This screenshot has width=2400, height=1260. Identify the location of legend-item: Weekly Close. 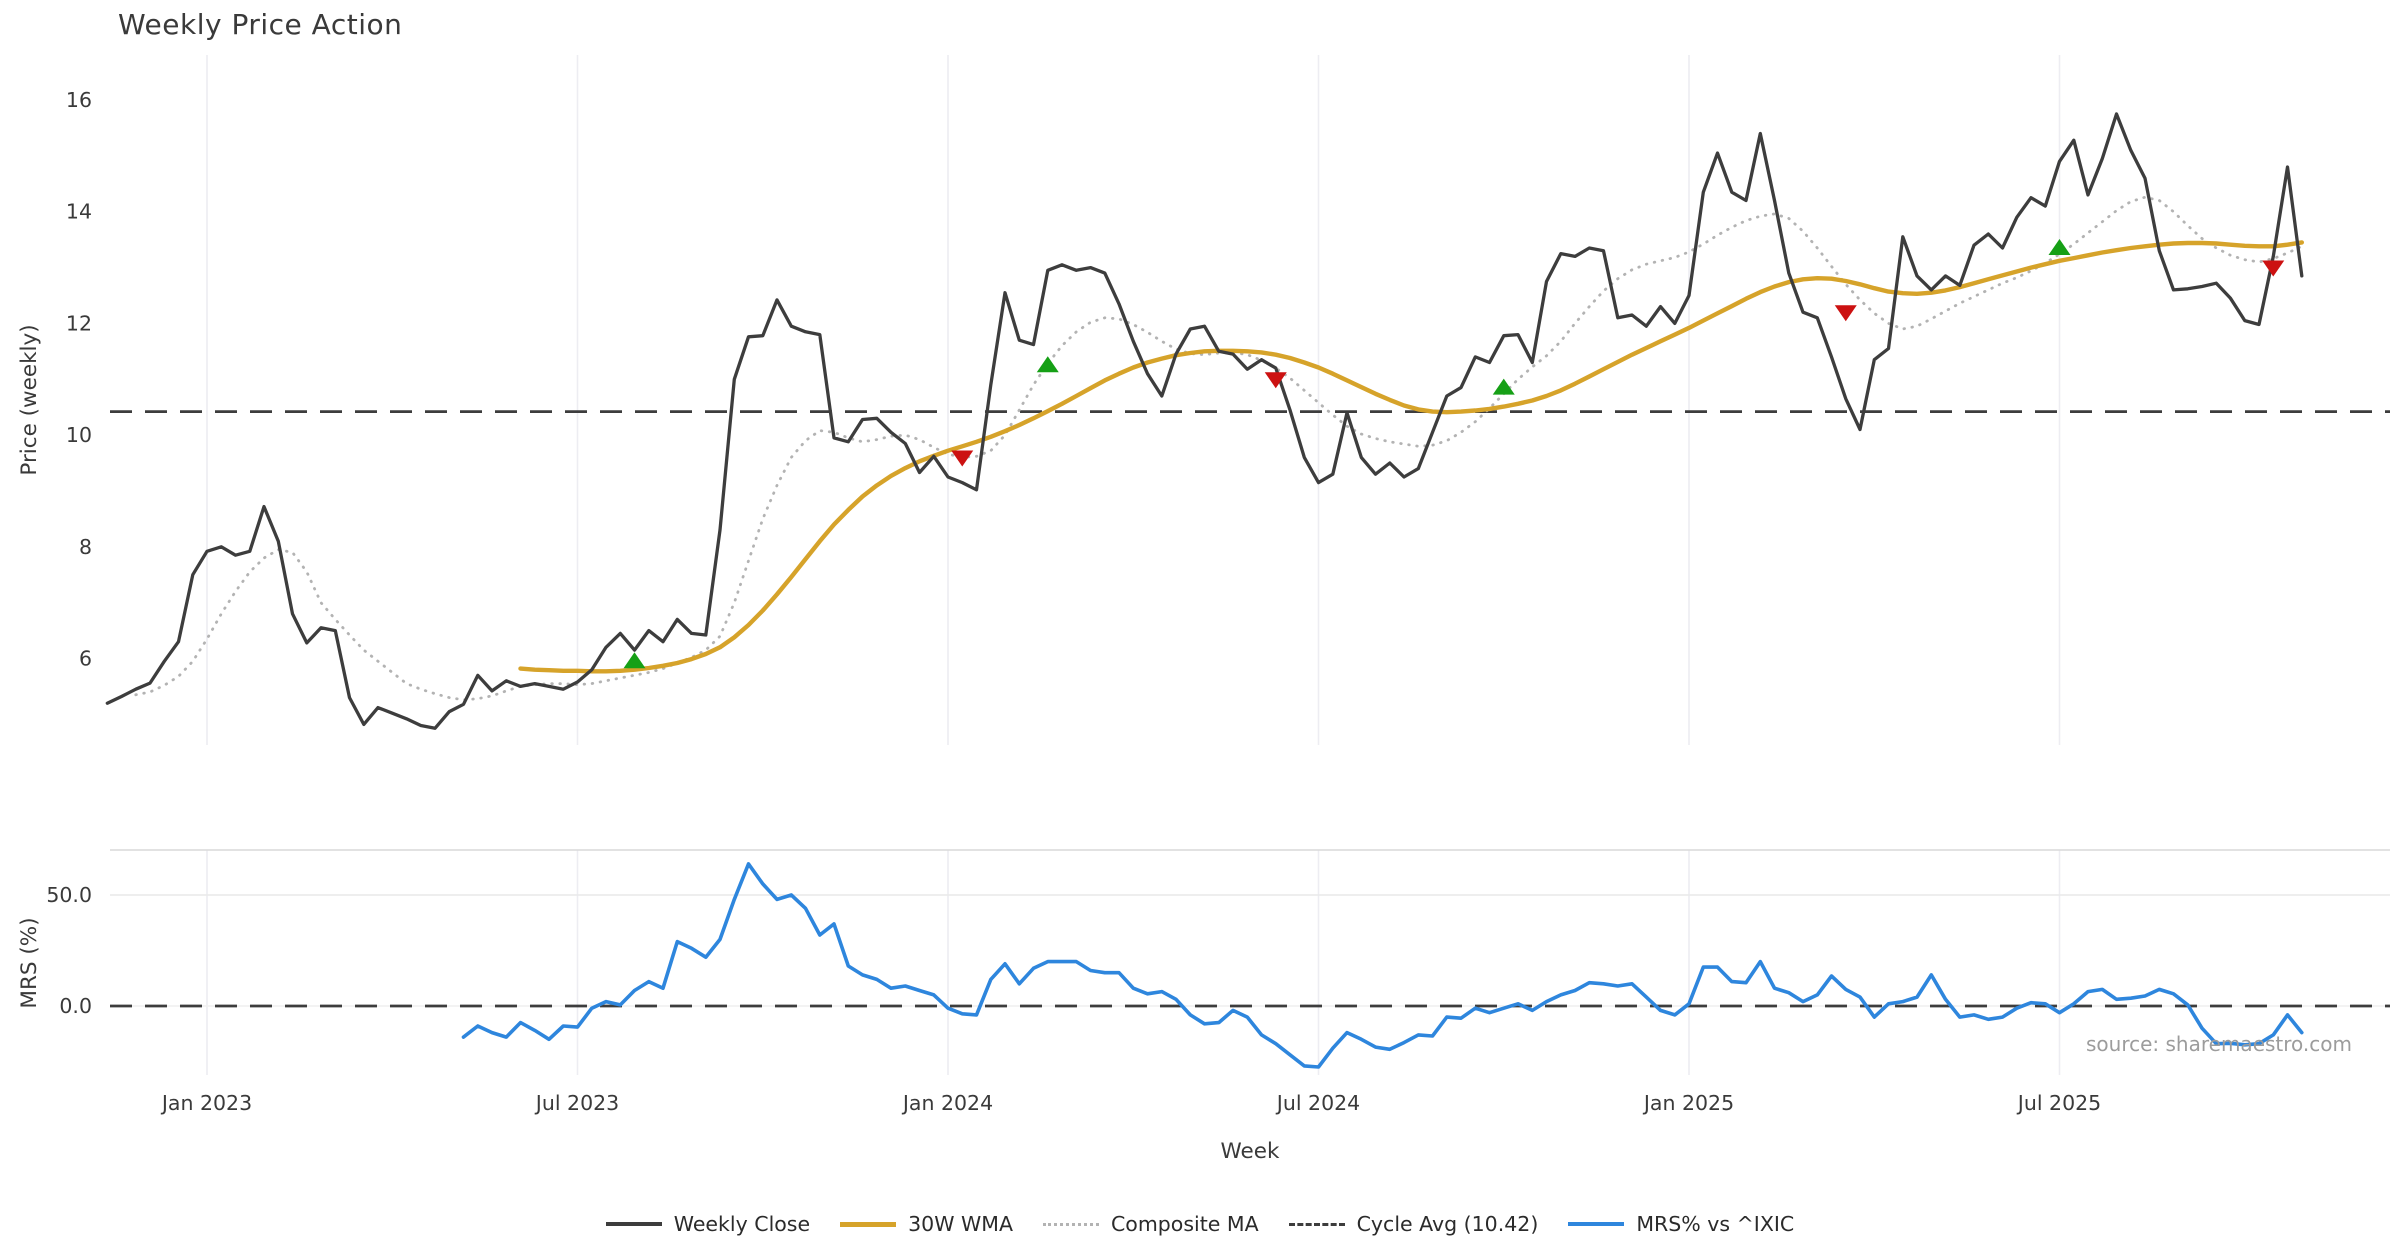
(708, 1224).